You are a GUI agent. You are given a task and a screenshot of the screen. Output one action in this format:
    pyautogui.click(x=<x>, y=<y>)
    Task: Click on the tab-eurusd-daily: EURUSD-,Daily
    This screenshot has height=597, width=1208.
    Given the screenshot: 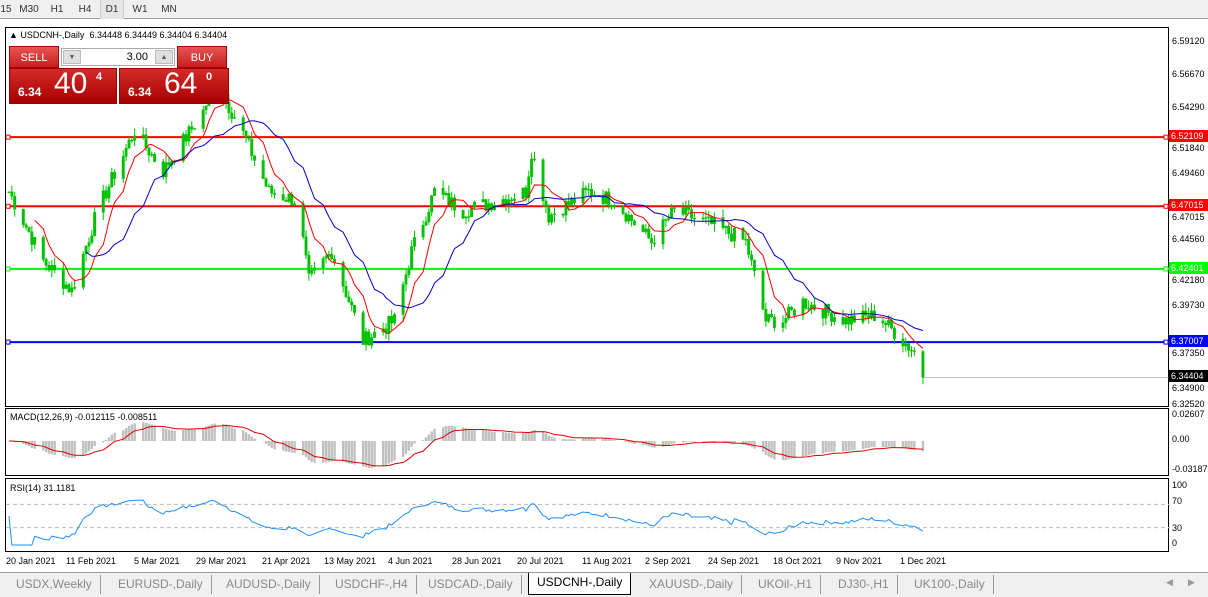 What is the action you would take?
    pyautogui.click(x=161, y=584)
    